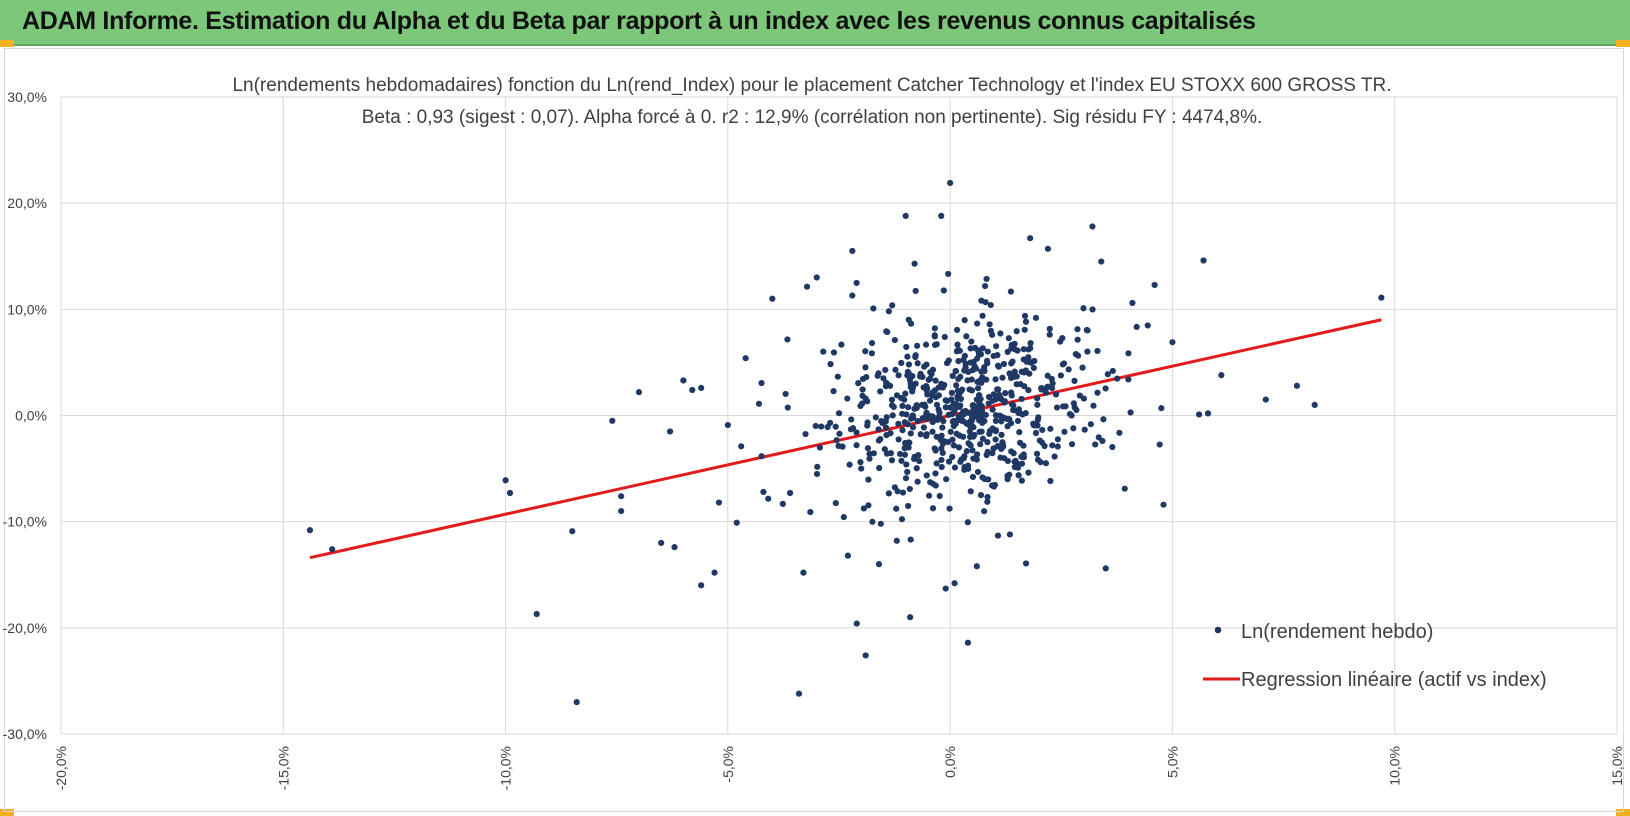 The height and width of the screenshot is (816, 1630). I want to click on y-tick-label: 10,0%, so click(27, 309).